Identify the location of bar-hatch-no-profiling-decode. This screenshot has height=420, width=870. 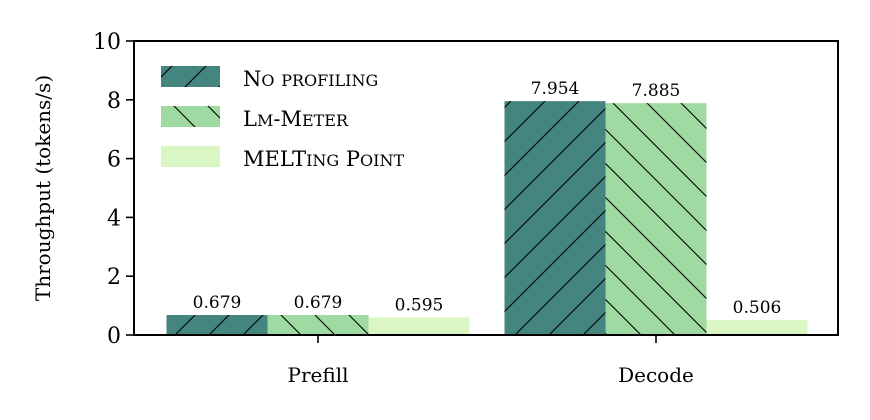
(555, 218).